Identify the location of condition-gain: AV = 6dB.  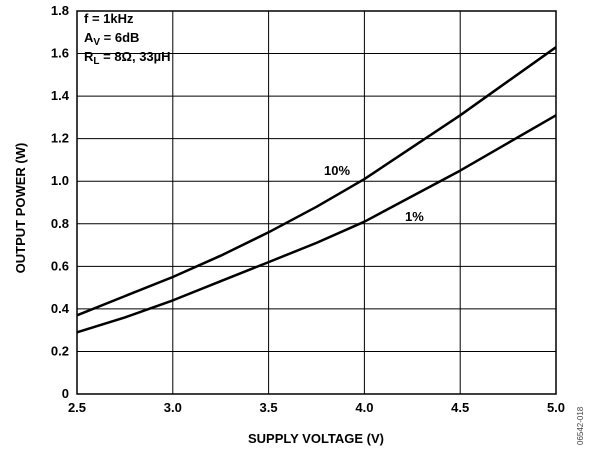
(111, 39).